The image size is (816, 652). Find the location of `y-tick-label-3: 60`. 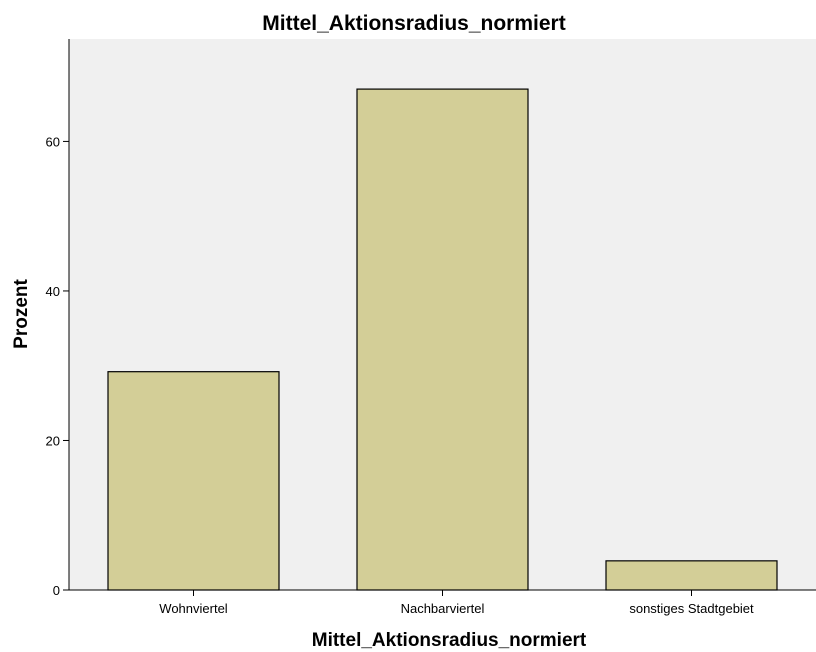

y-tick-label-3: 60 is located at coordinates (53, 141).